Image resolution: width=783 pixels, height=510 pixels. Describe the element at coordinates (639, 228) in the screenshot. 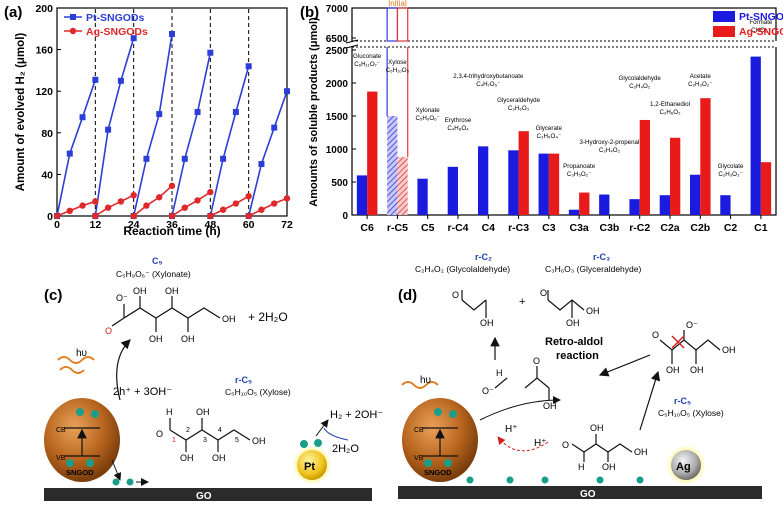

I see `b-xtick-label: r-C2` at that location.